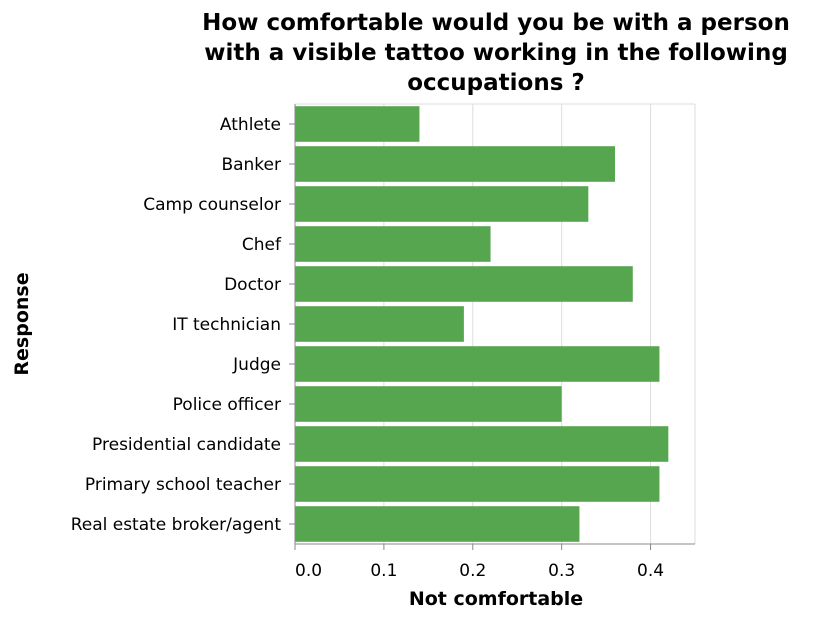  Describe the element at coordinates (186, 445) in the screenshot. I see `y-tick-label: Presidential candidate` at that location.